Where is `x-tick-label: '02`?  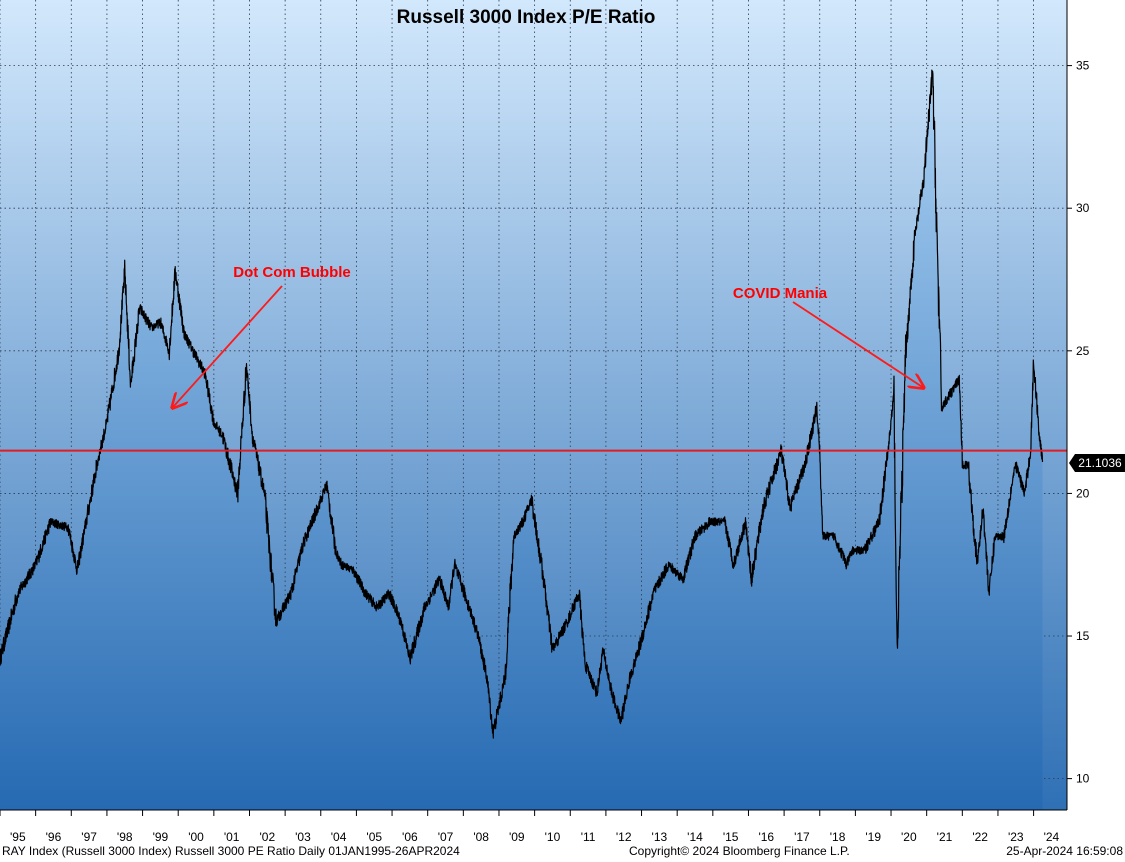
x-tick-label: '02 is located at coordinates (267, 837).